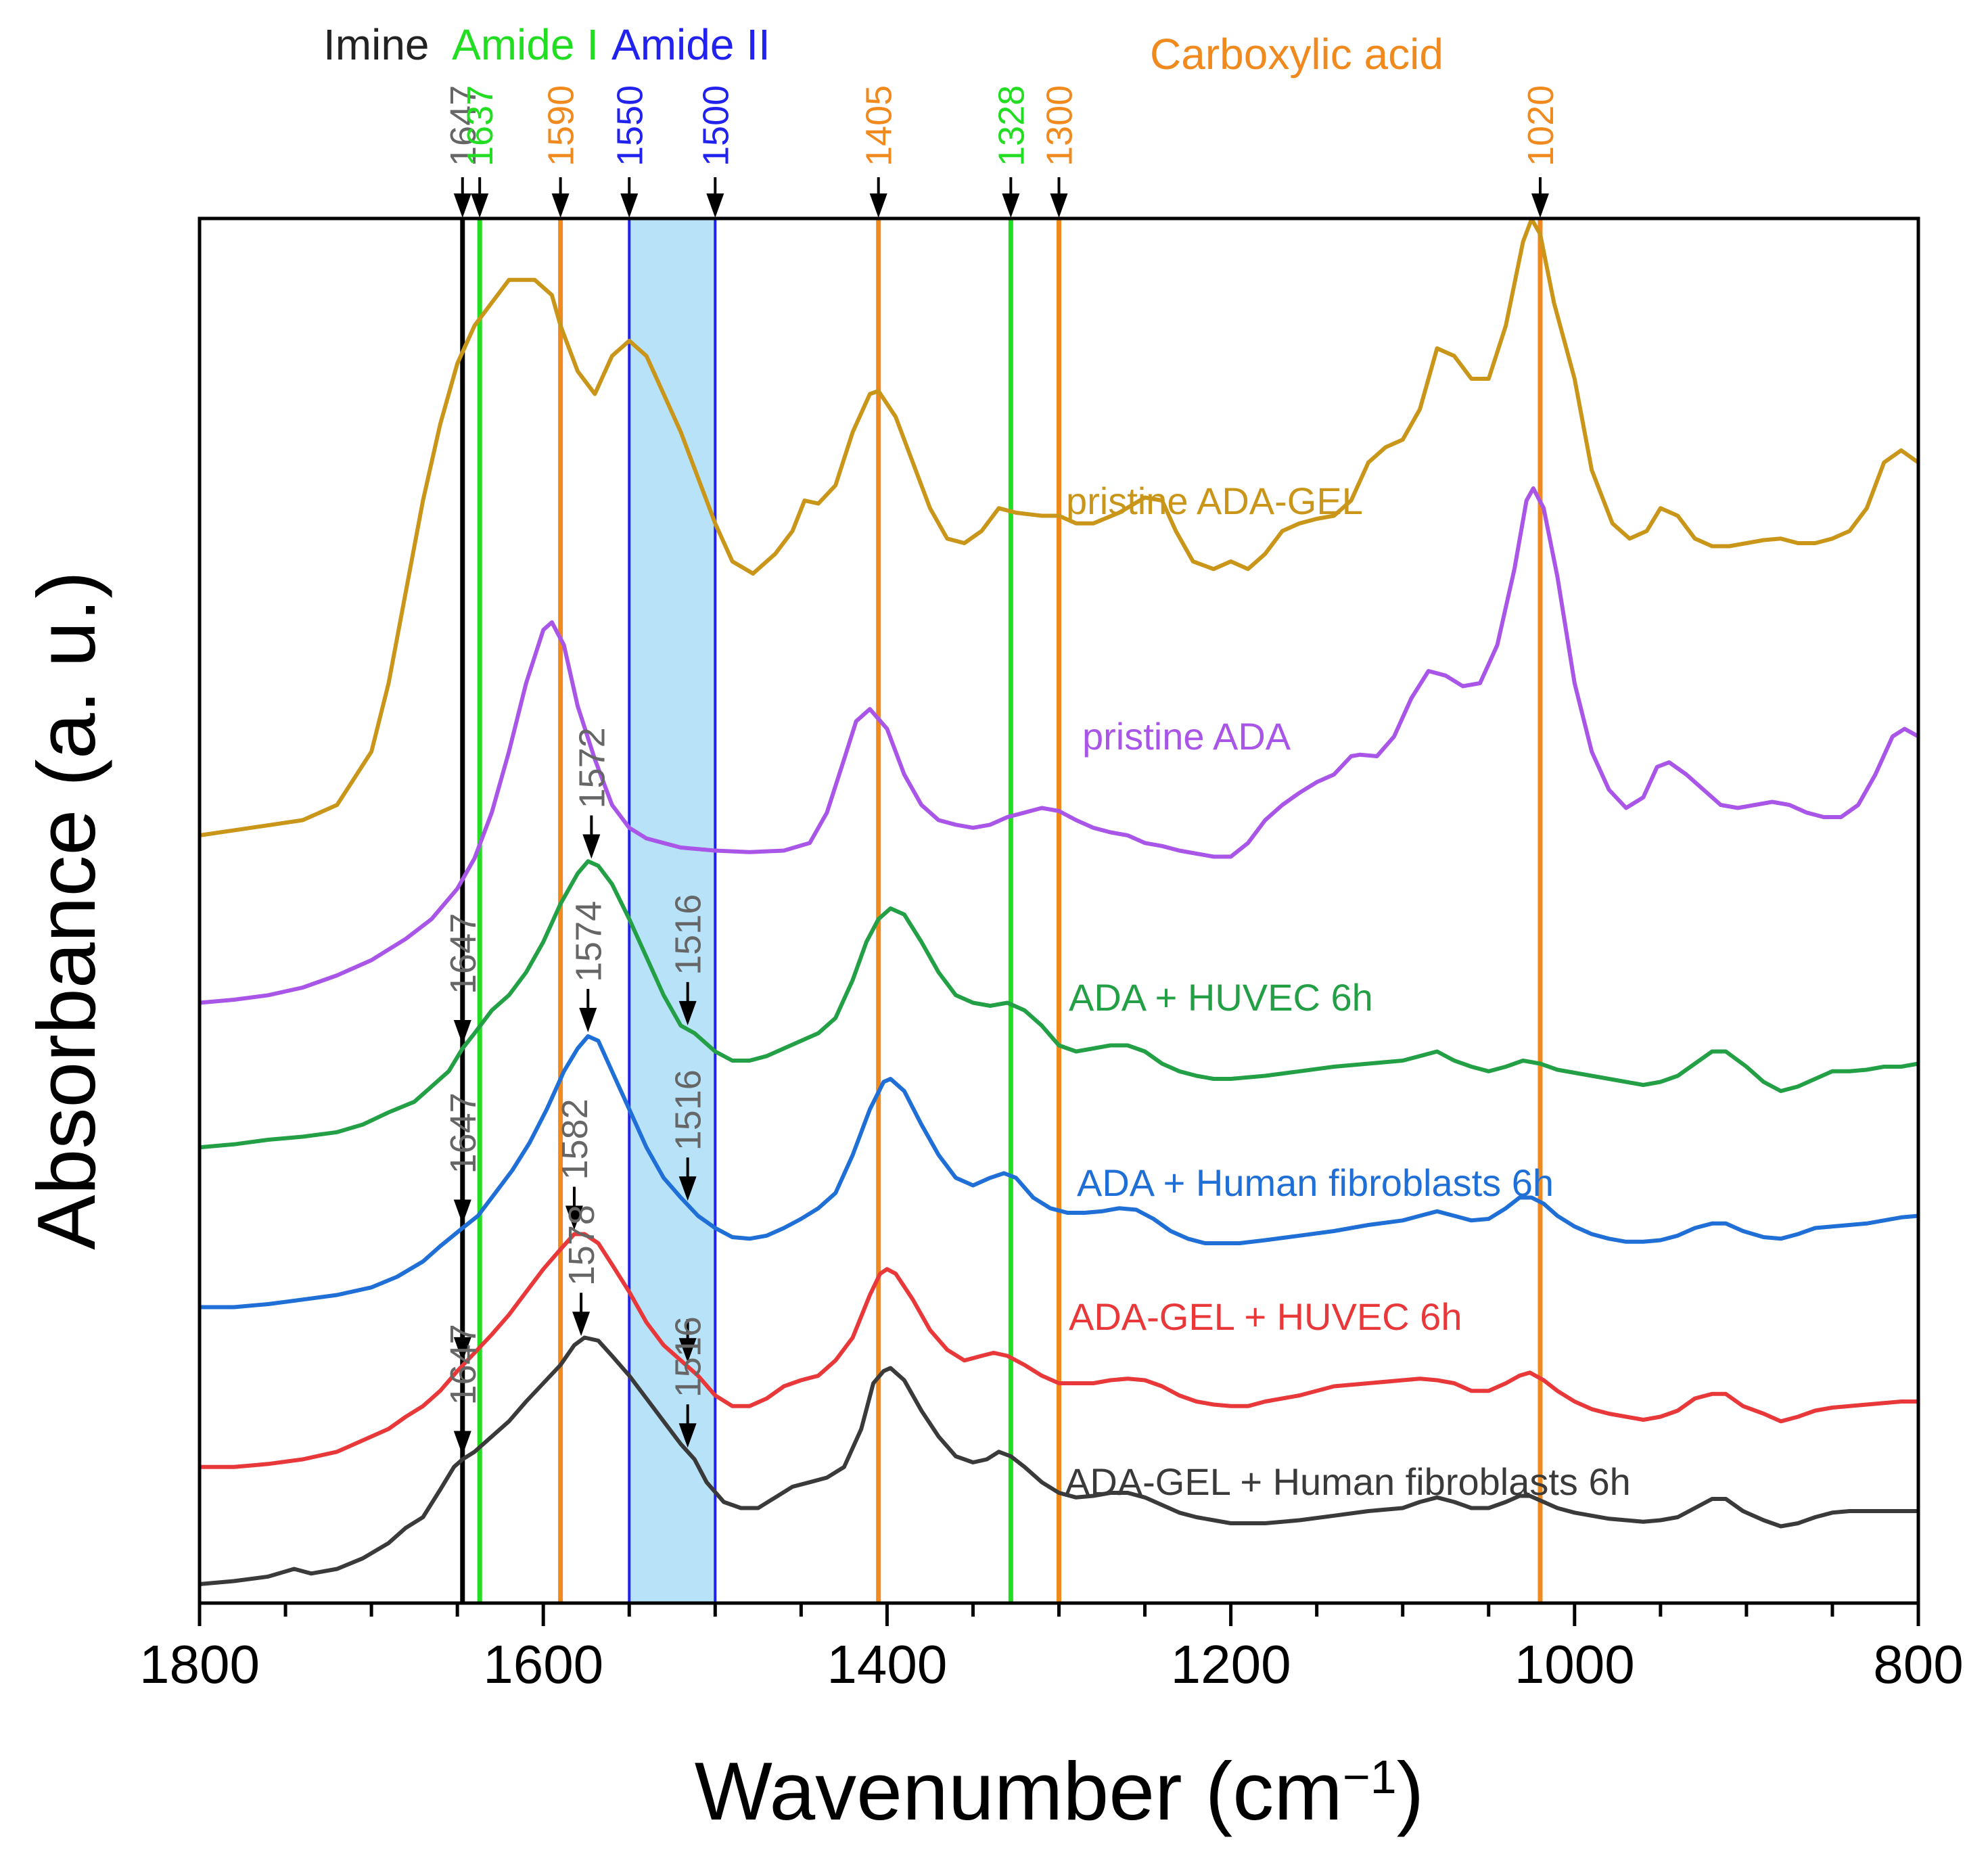  What do you see at coordinates (1296, 54) in the screenshot?
I see `region-label-carboxylic-acid: Carboxylic acid` at bounding box center [1296, 54].